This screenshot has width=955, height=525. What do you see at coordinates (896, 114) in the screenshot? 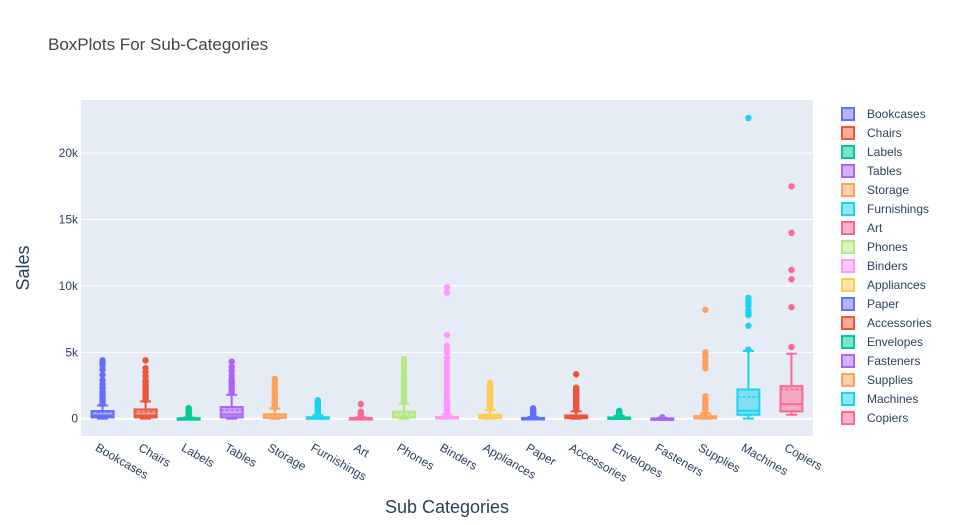
I see `legend-label: Bookcases` at bounding box center [896, 114].